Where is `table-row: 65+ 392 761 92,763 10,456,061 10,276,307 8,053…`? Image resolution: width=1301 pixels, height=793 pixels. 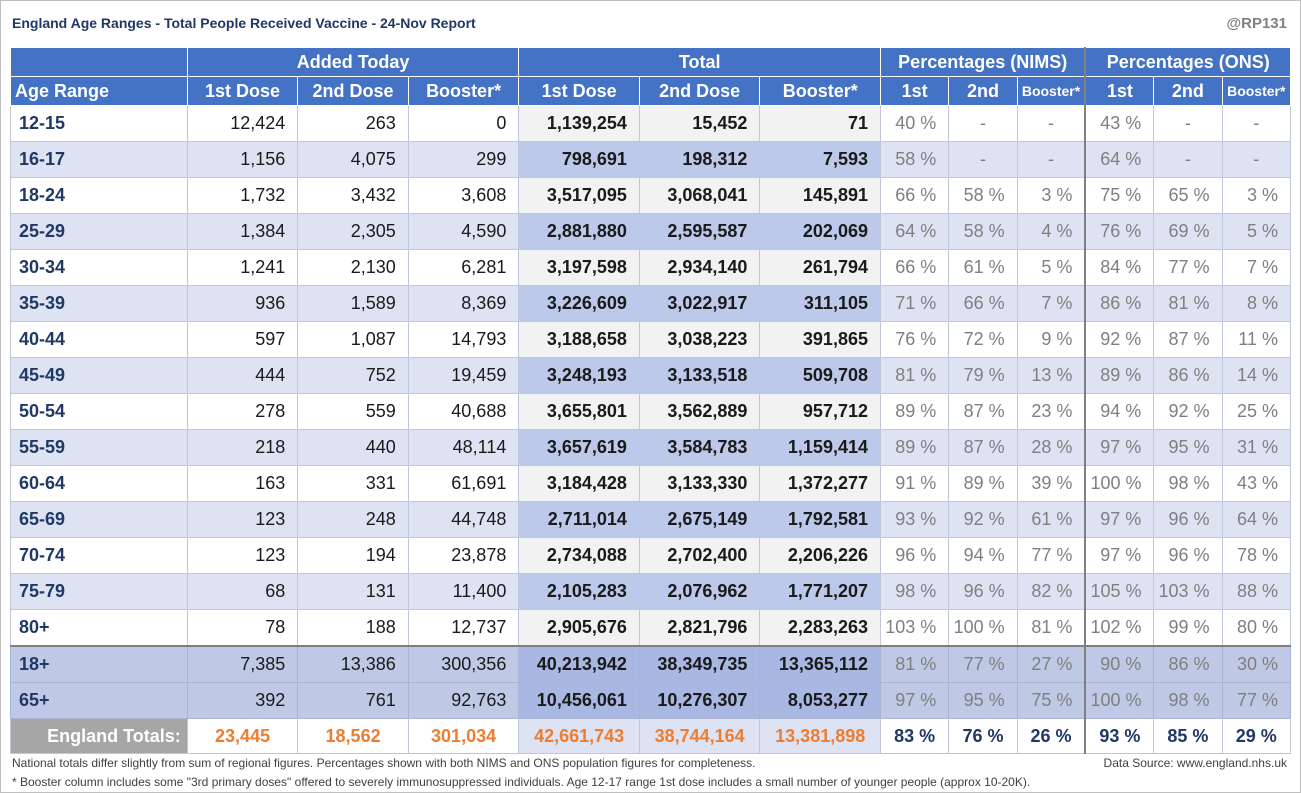 table-row: 65+ 392 761 92,763 10,456,061 10,276,307 8,053… is located at coordinates (651, 700).